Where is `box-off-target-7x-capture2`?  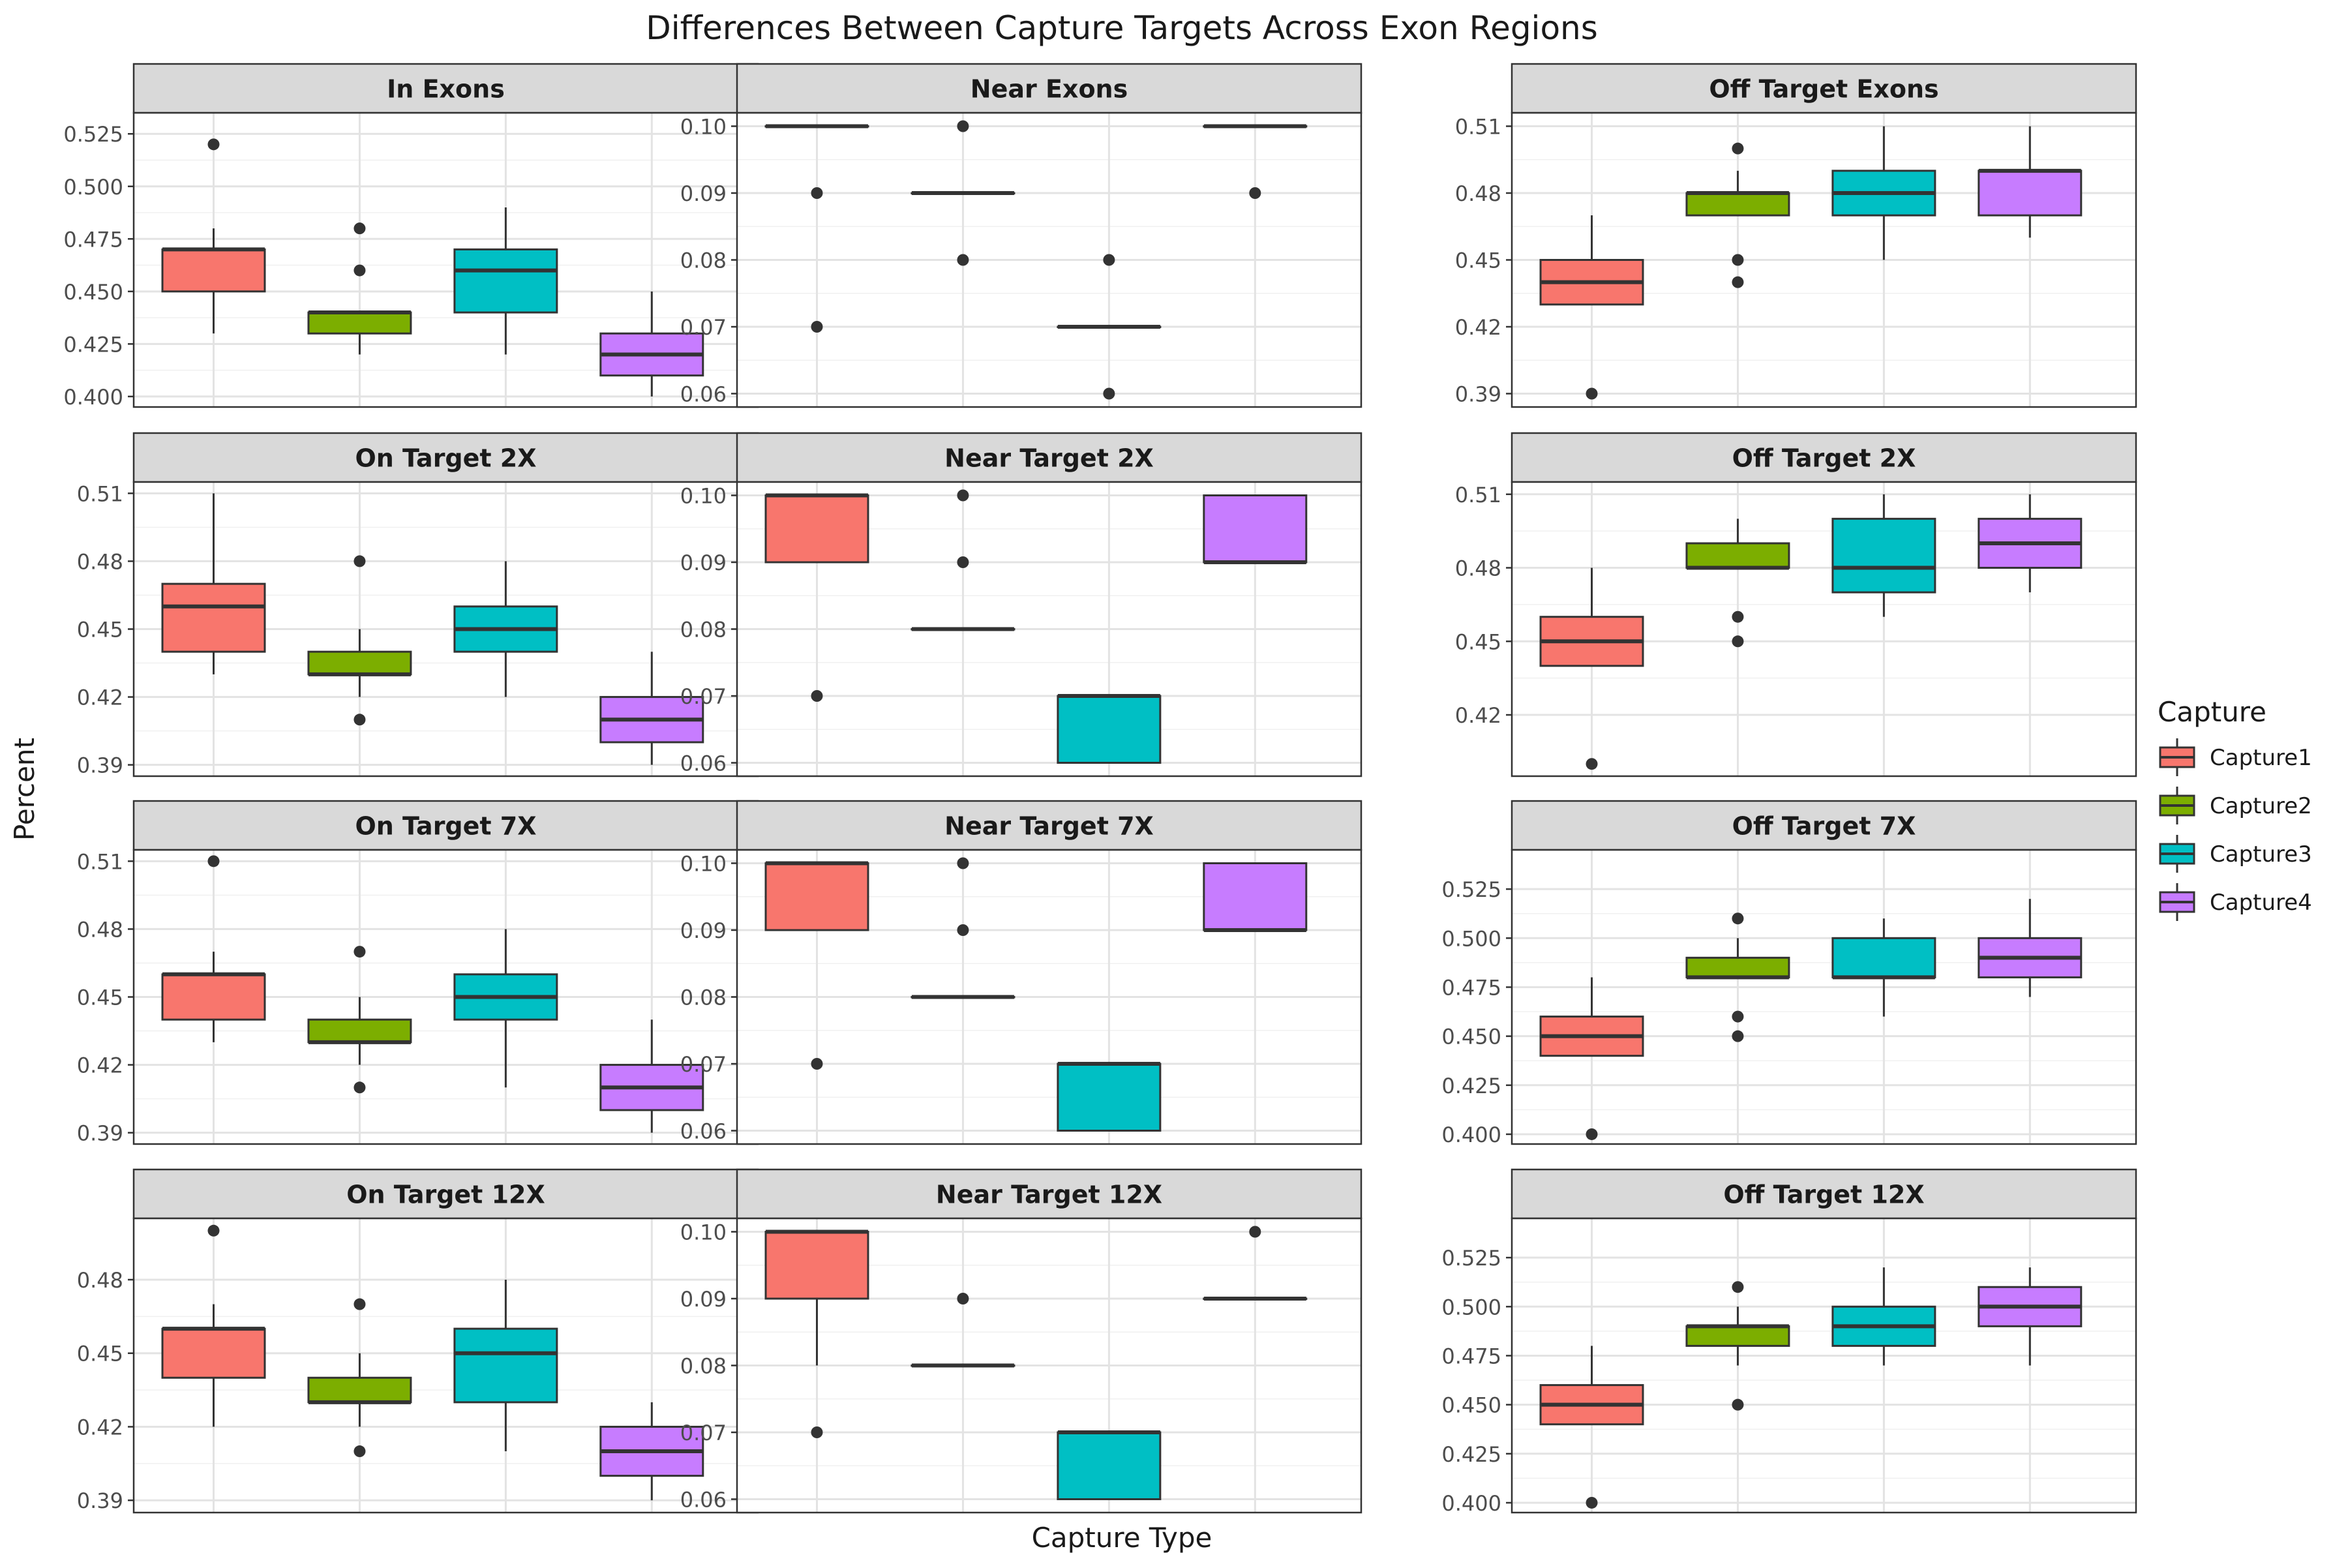 box-off-target-7x-capture2 is located at coordinates (1738, 977).